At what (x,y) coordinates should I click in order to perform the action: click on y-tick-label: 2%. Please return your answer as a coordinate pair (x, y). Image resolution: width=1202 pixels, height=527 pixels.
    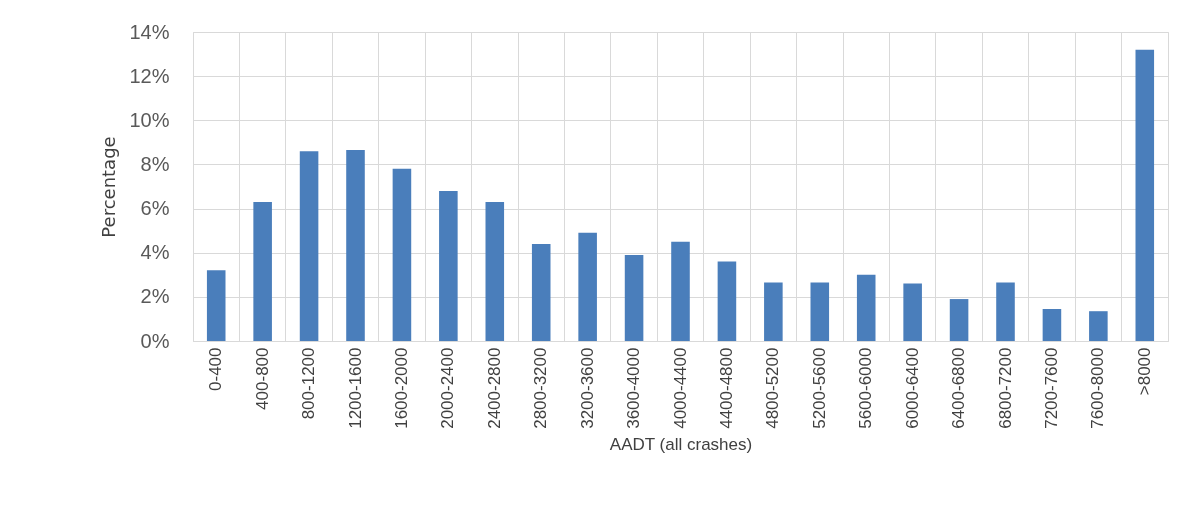
    Looking at the image, I should click on (155, 296).